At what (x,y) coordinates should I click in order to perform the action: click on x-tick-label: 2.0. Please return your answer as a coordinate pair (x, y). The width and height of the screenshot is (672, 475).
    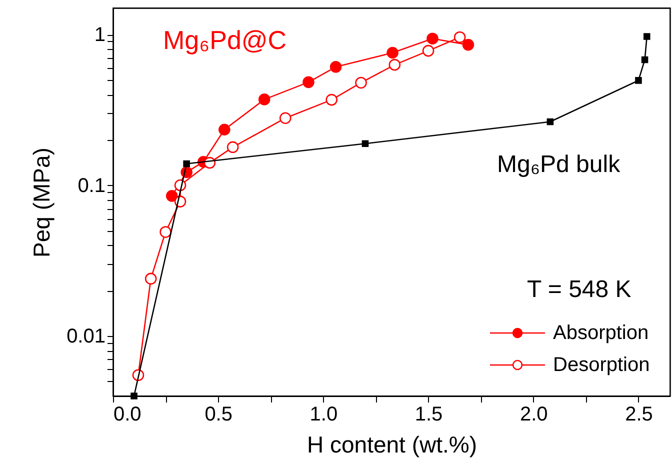
    Looking at the image, I should click on (534, 415).